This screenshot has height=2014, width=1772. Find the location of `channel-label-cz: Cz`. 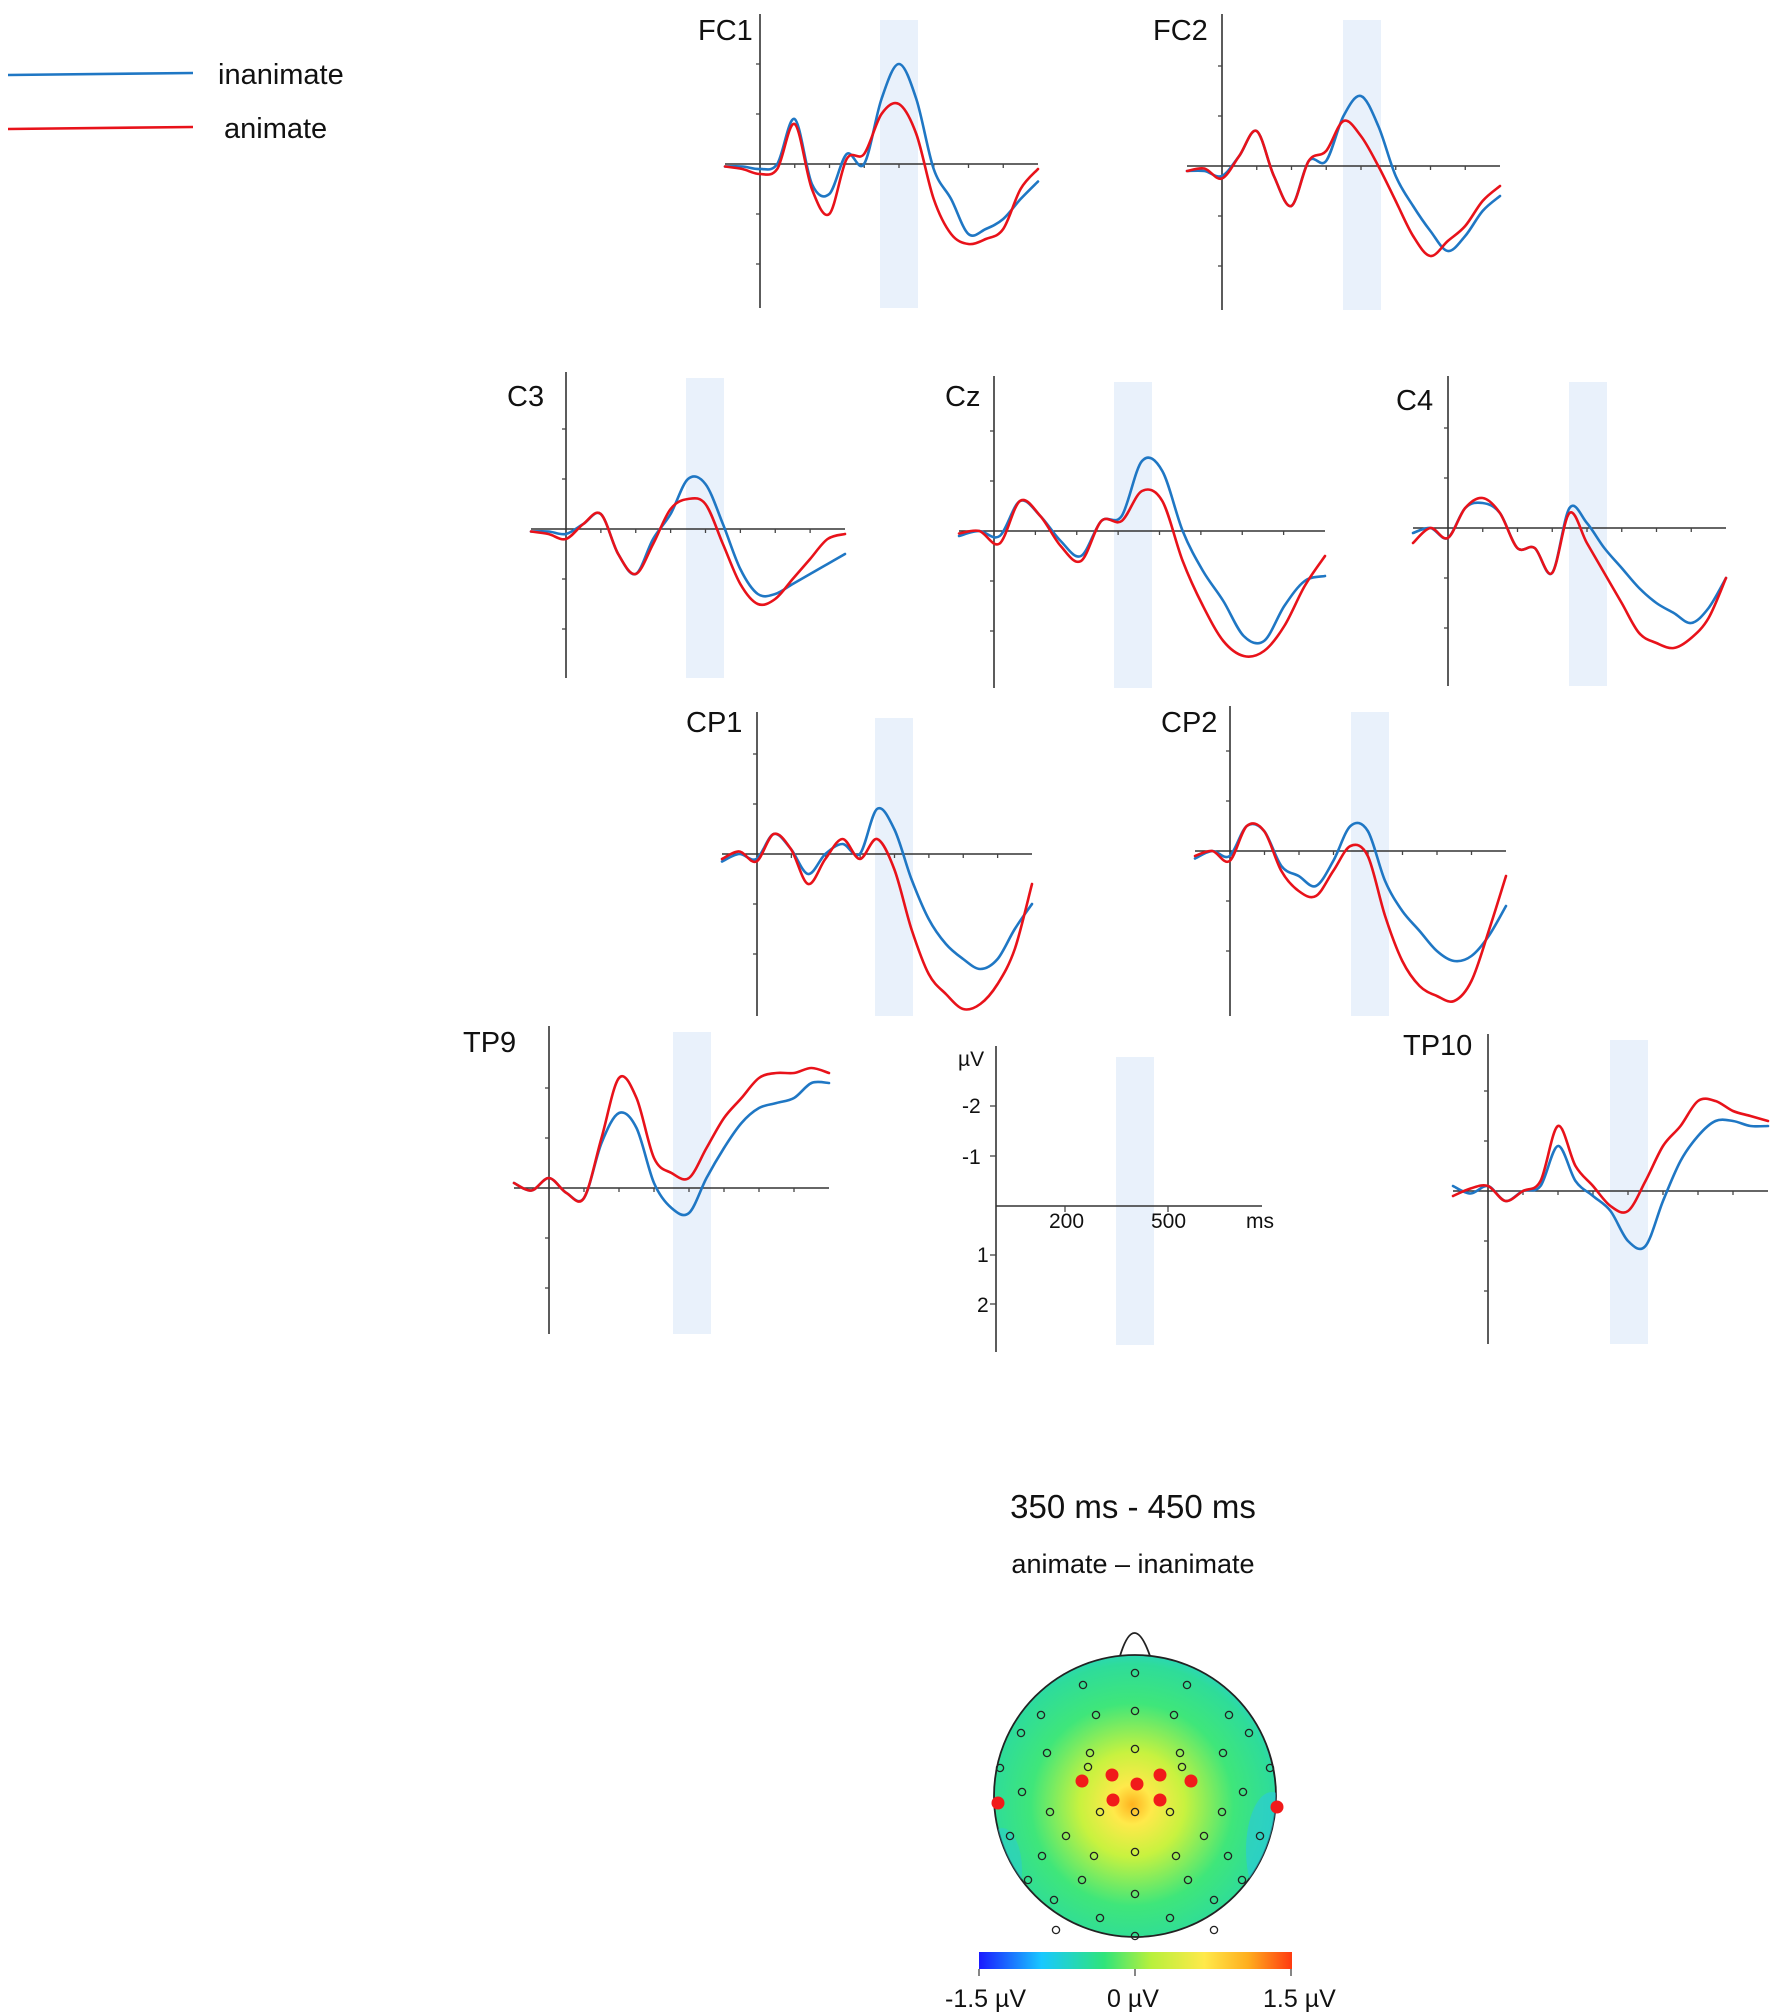

channel-label-cz: Cz is located at coordinates (962, 397).